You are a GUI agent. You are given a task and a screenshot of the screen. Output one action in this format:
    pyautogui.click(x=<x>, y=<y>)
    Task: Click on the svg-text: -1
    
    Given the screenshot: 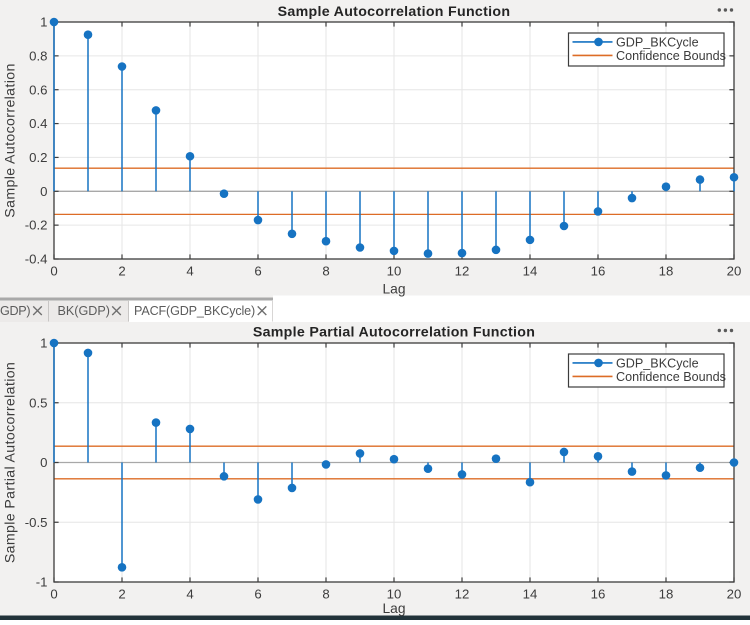 What is the action you would take?
    pyautogui.click(x=42, y=582)
    